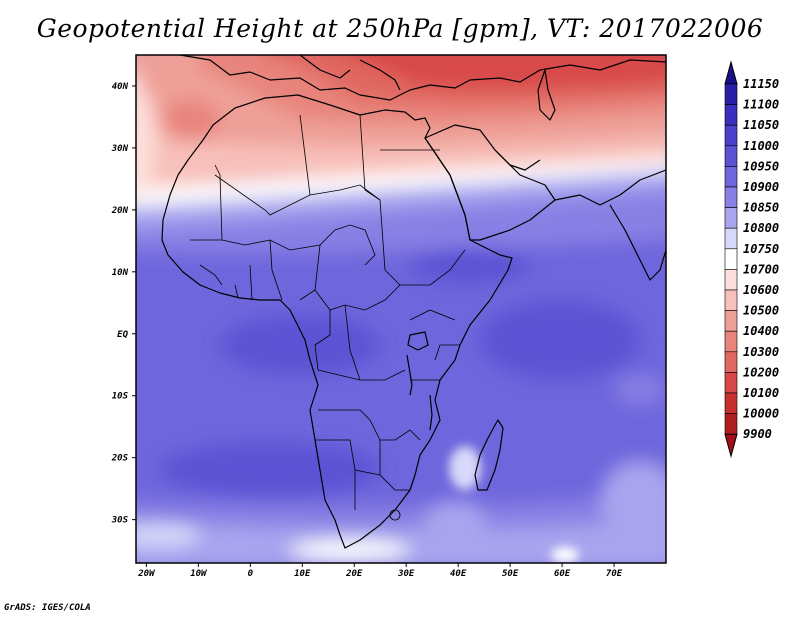  I want to click on colorbar-label: 10400, so click(761, 331).